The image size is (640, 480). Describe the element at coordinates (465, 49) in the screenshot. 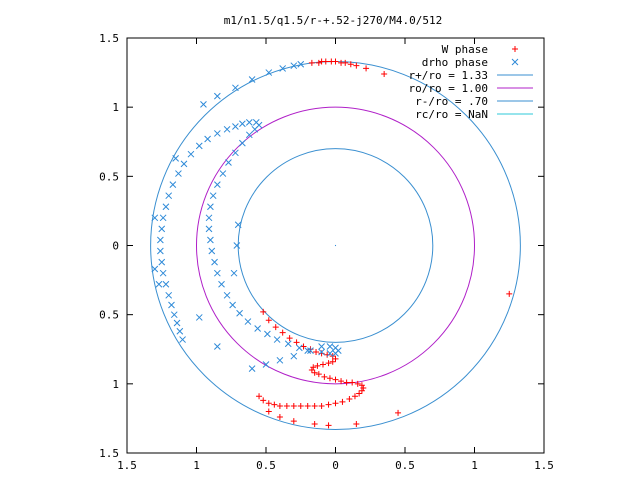

I see `legend-label: W phase` at that location.